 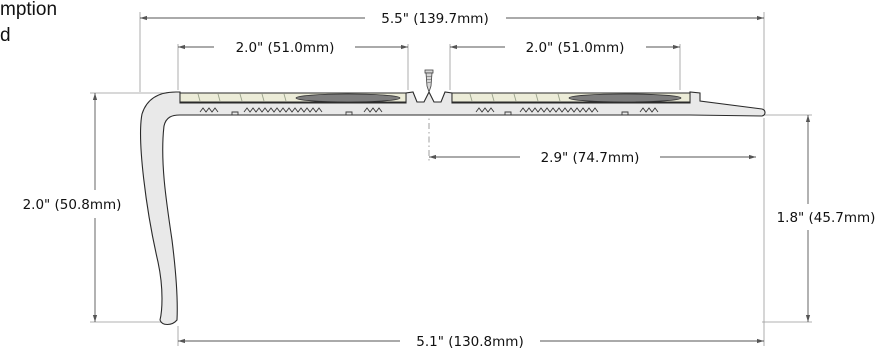 I want to click on overall-width-label: 5.5" (139.7mm), so click(x=434, y=19).